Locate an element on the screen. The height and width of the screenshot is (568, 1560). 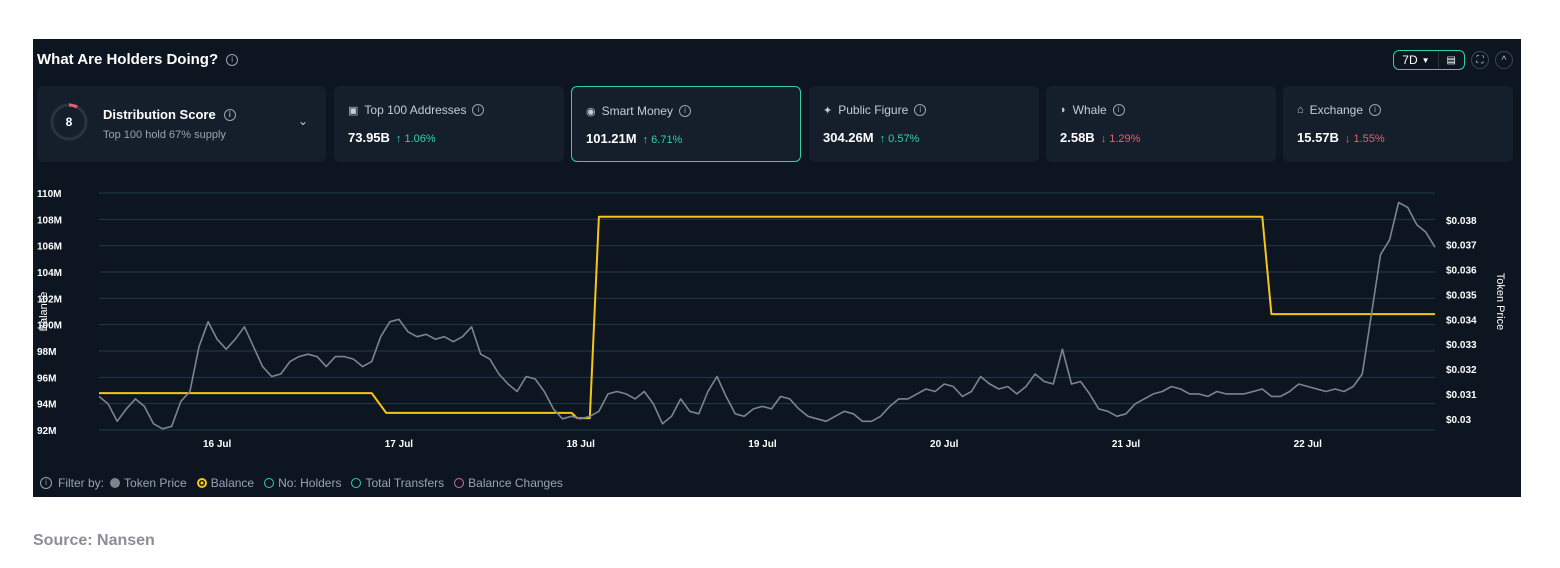
card-head: ✦ Public Figure i is located at coordinates (875, 110).